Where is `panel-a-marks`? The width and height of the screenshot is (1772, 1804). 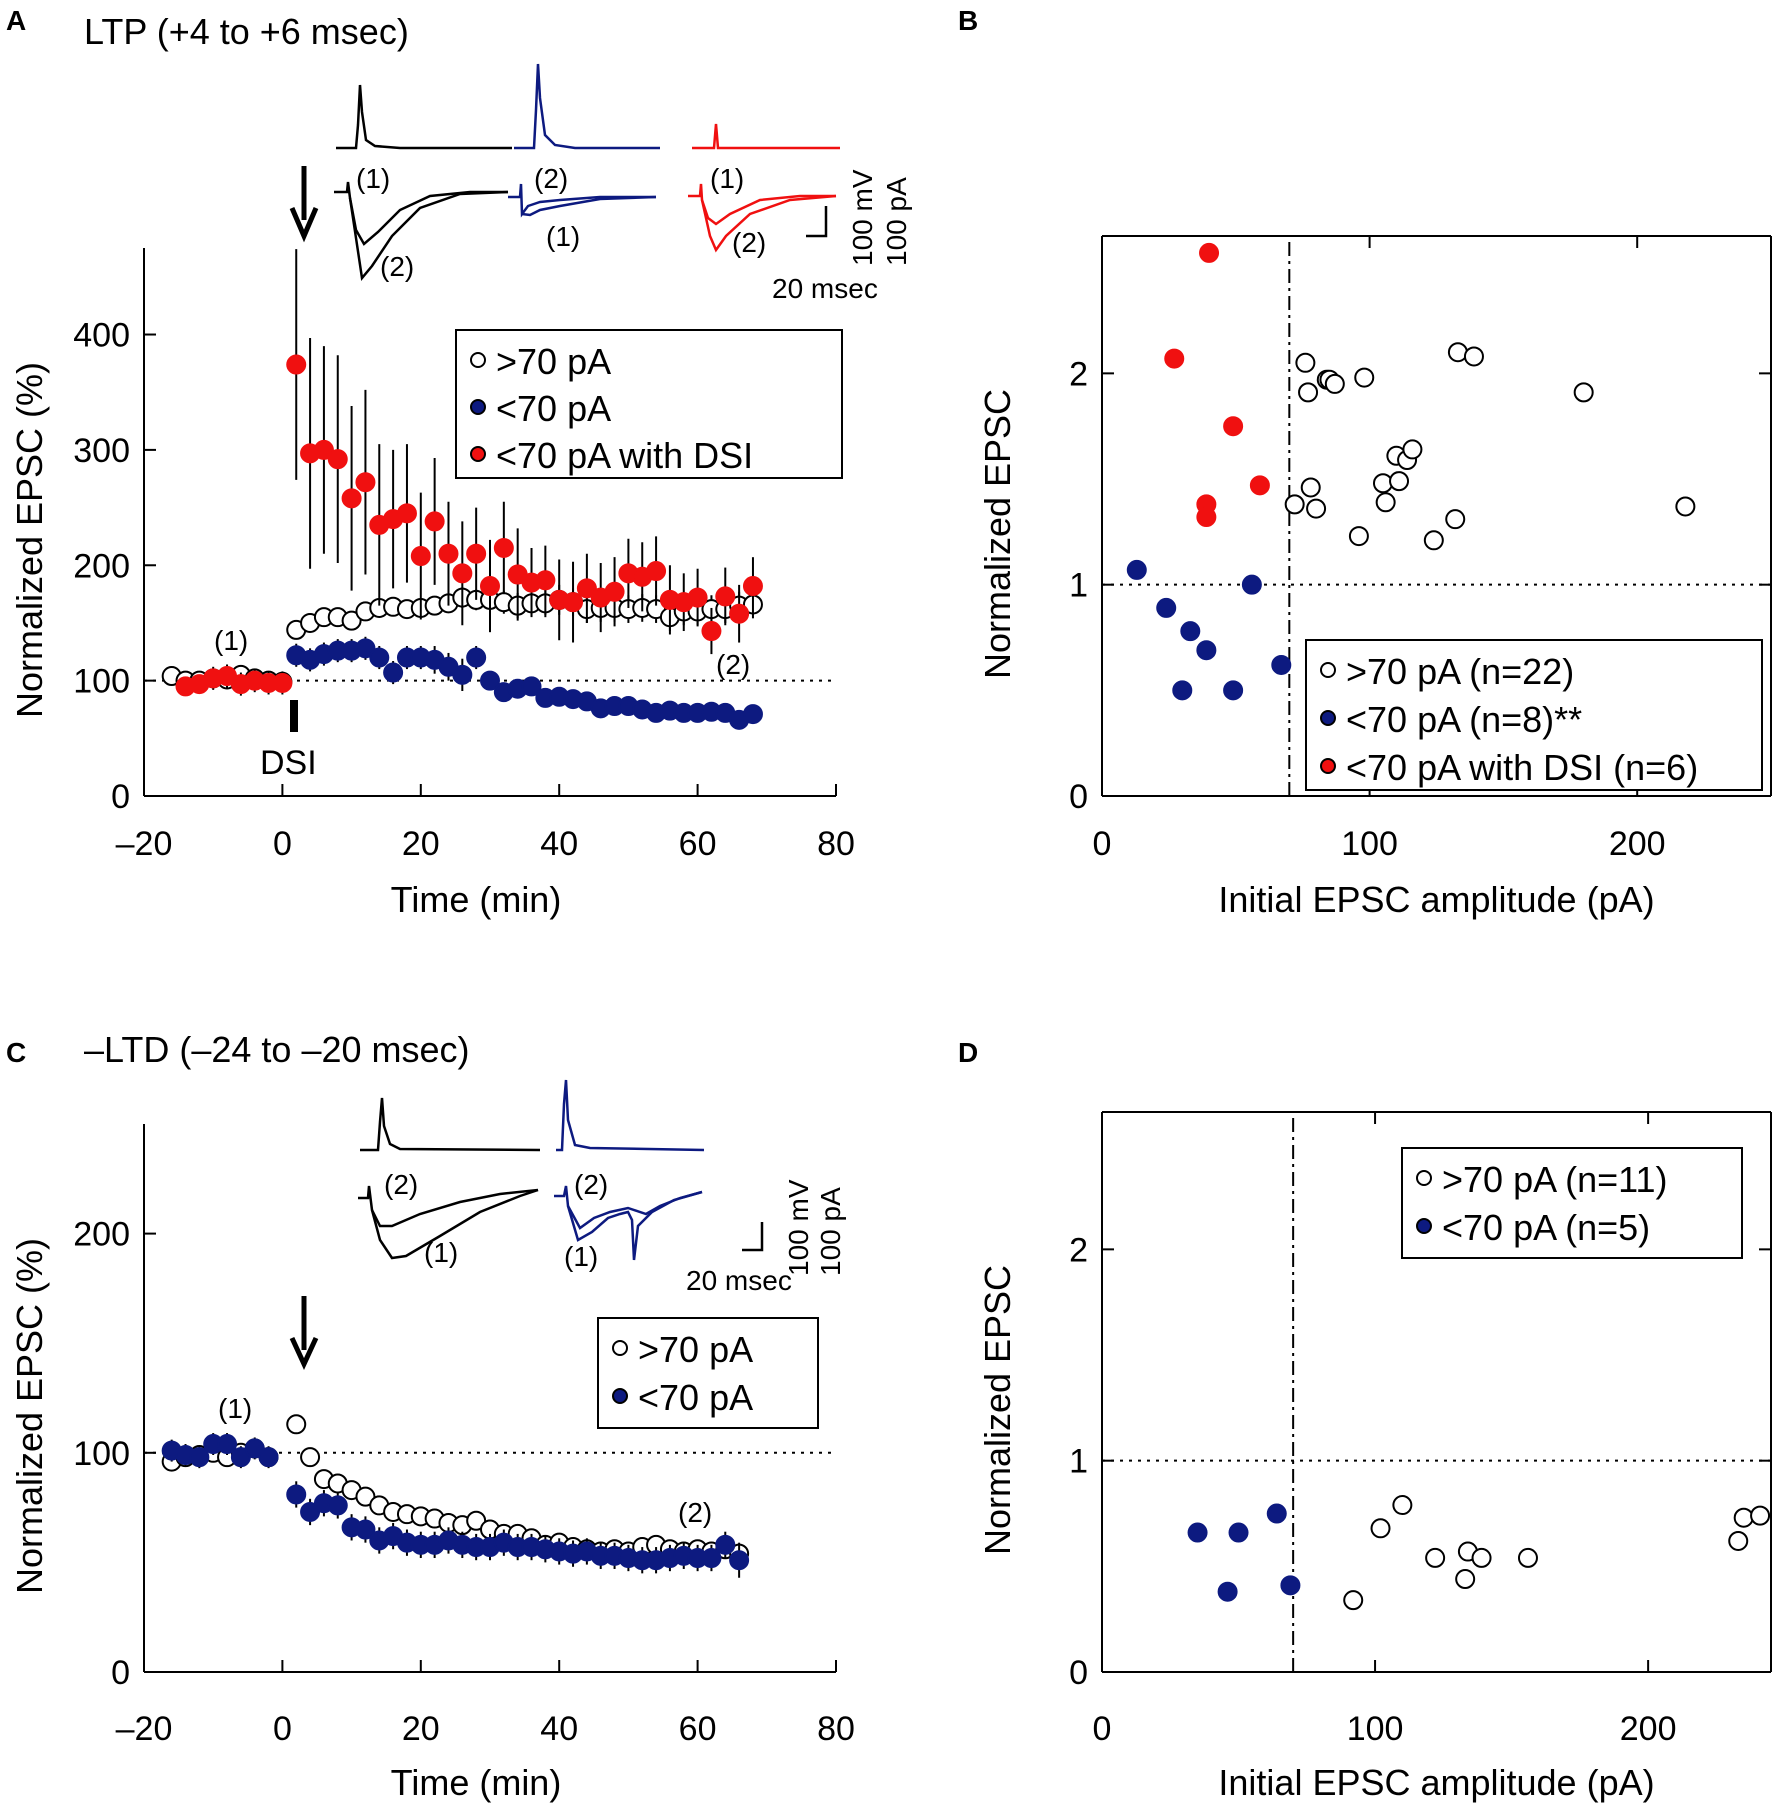 panel-a-marks is located at coordinates (462, 489).